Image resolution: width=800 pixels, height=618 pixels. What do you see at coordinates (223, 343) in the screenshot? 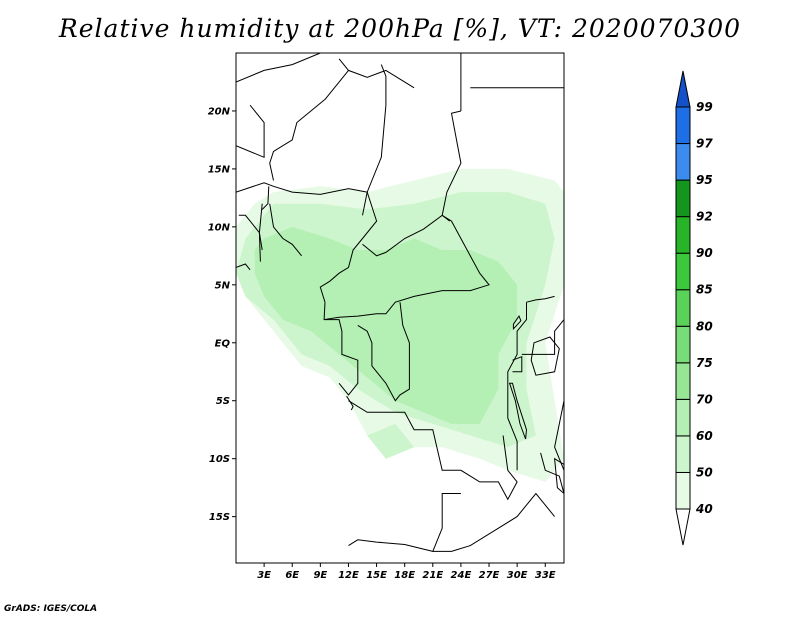
I see `lat-tick-label: EQ` at bounding box center [223, 343].